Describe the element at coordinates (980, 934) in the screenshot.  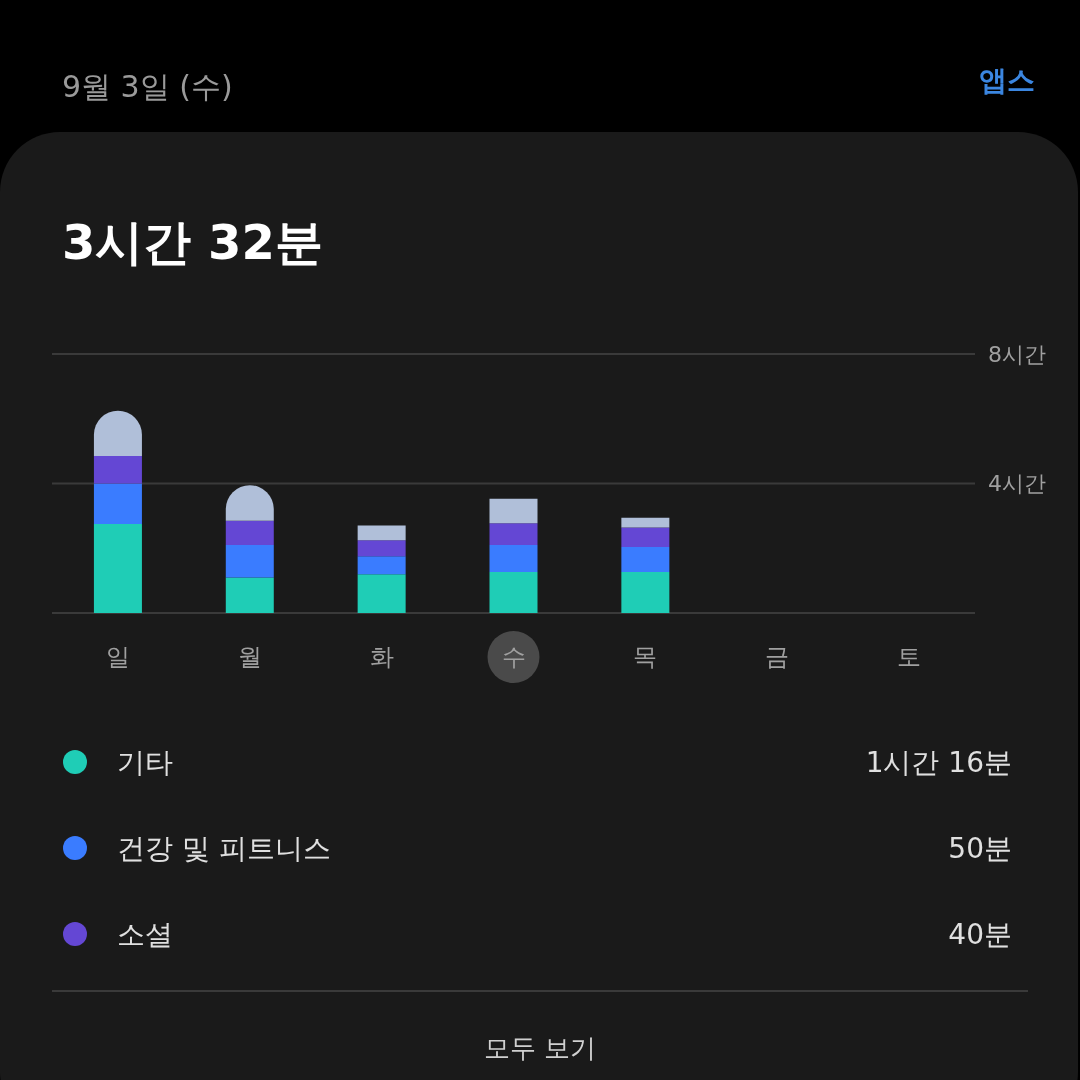
I see `annotation: 40분` at that location.